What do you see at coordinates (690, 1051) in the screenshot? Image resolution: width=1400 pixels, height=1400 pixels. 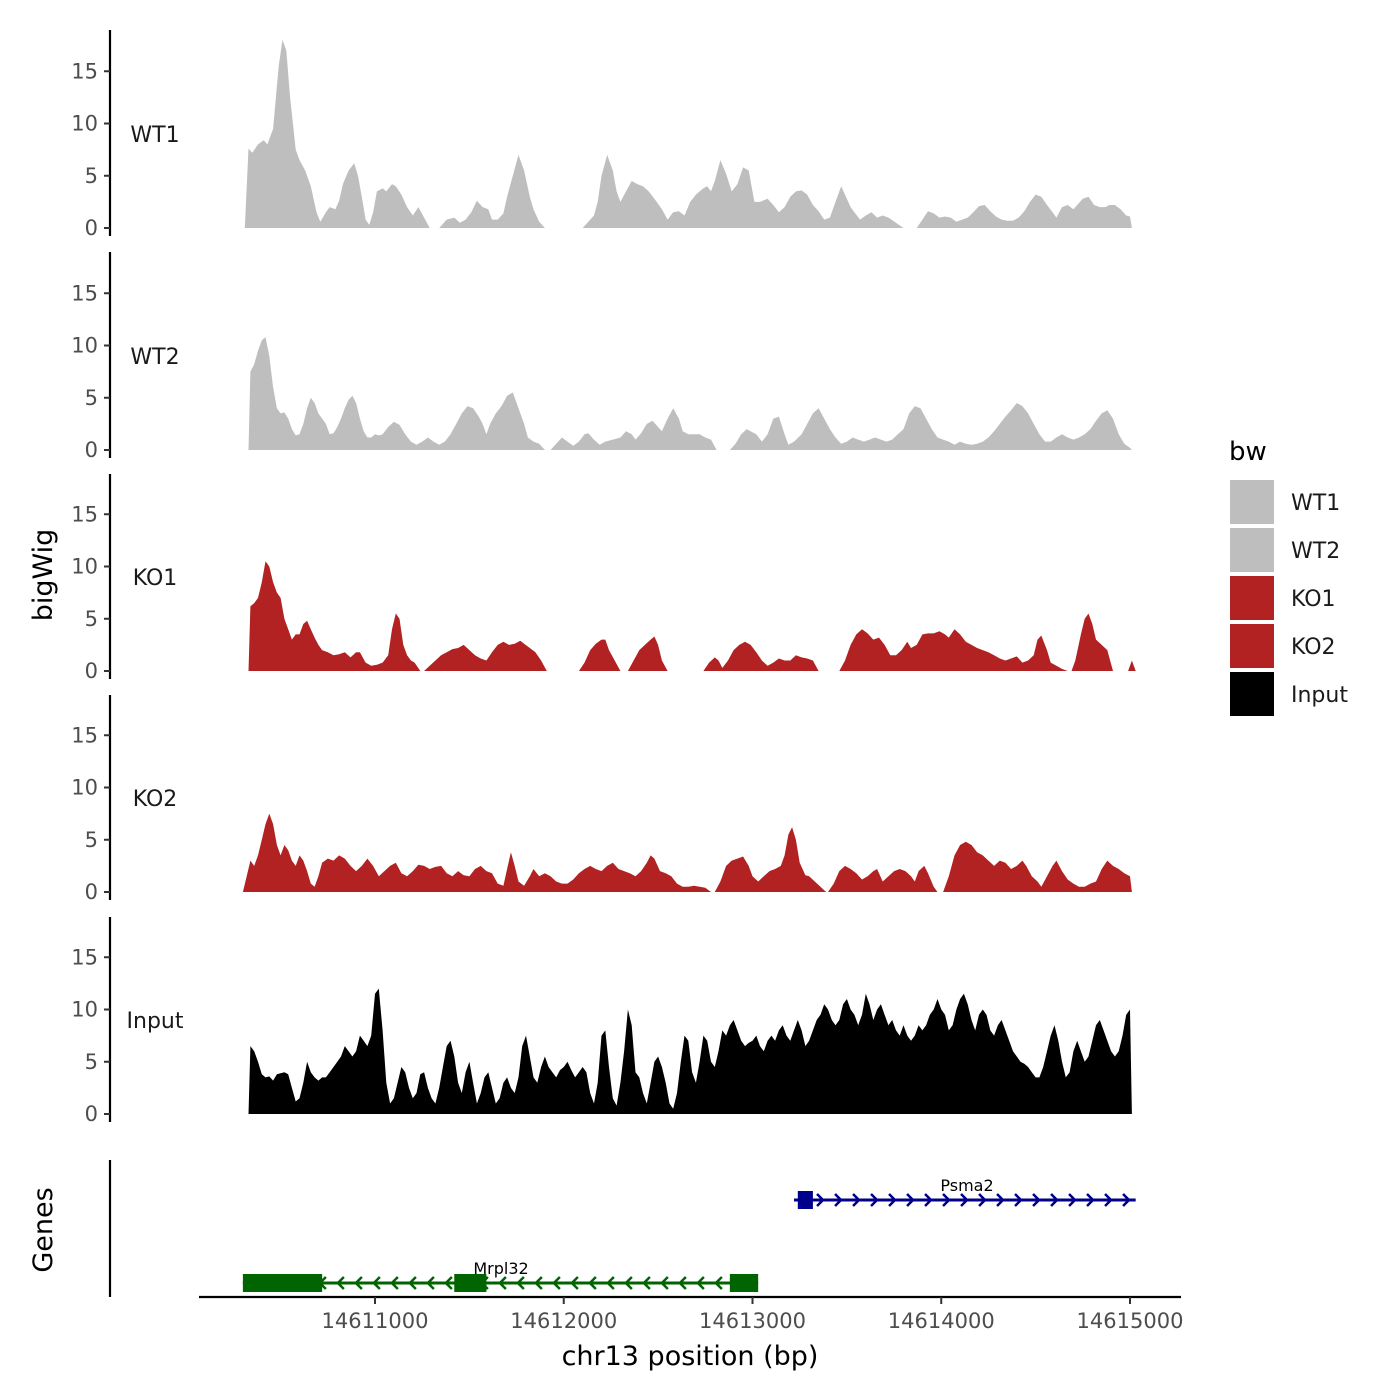 I see `coverage-area-input` at bounding box center [690, 1051].